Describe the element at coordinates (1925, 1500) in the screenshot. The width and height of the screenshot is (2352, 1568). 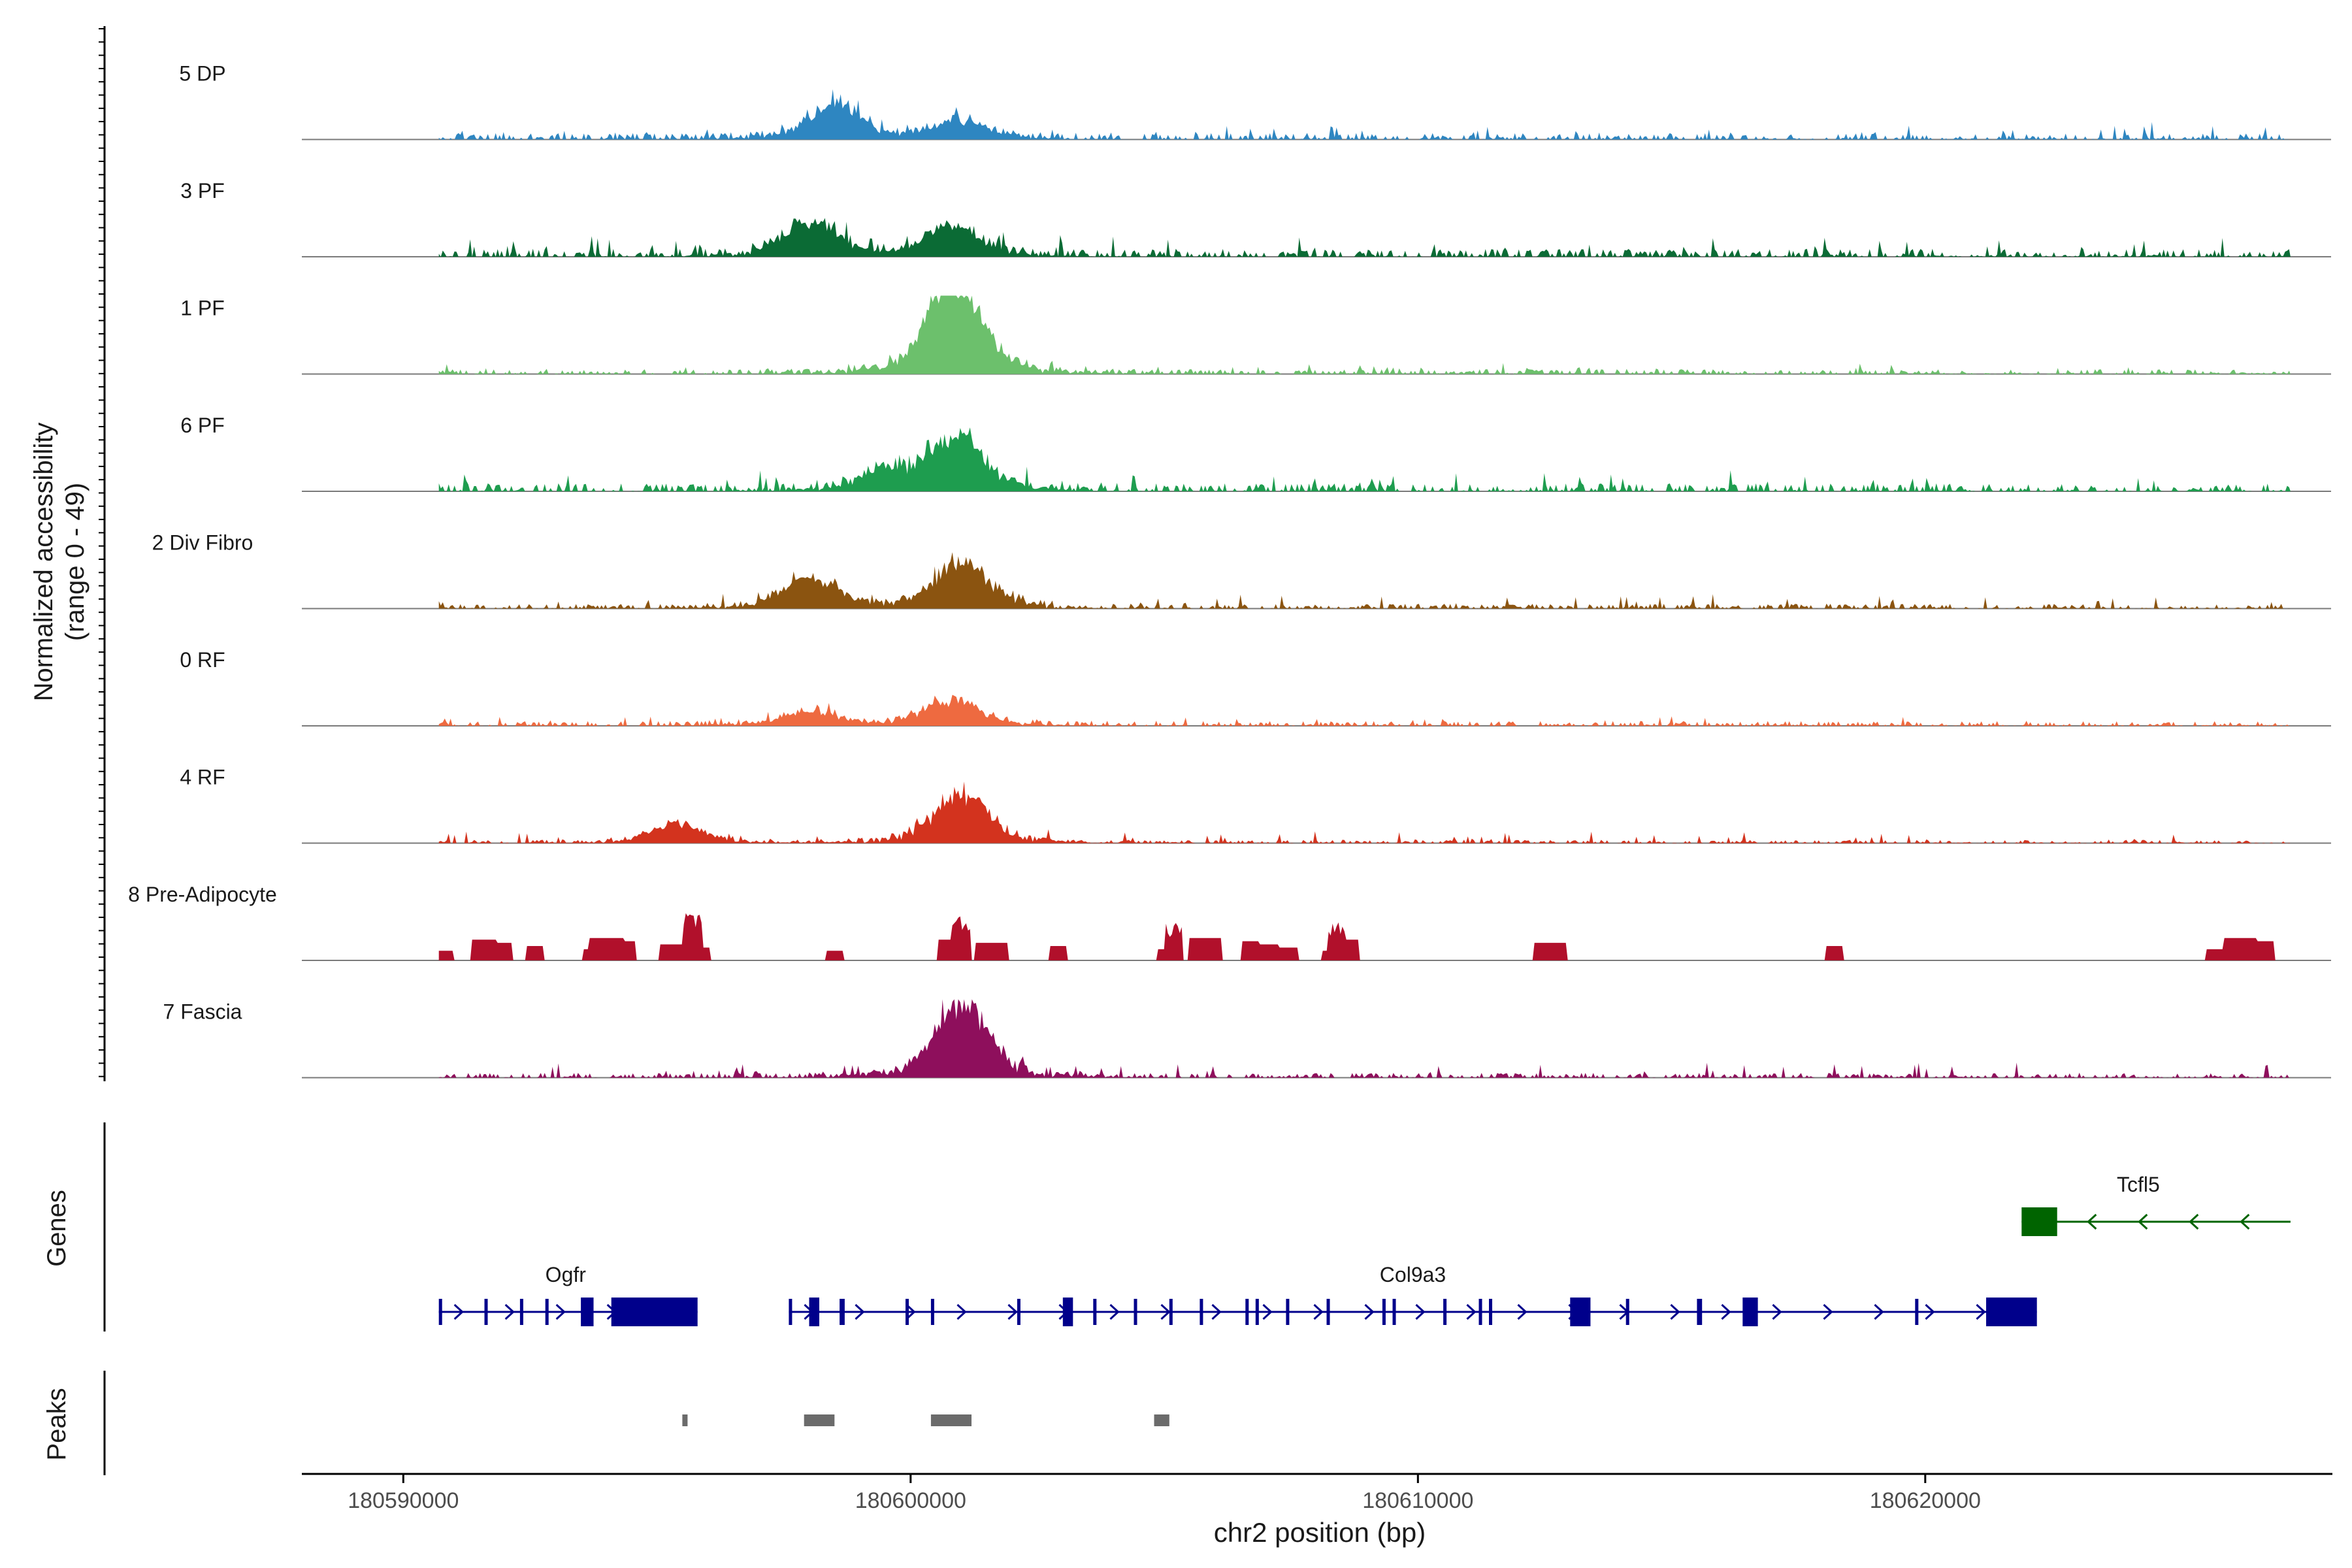
I see `x-tick-label: 180620000` at that location.